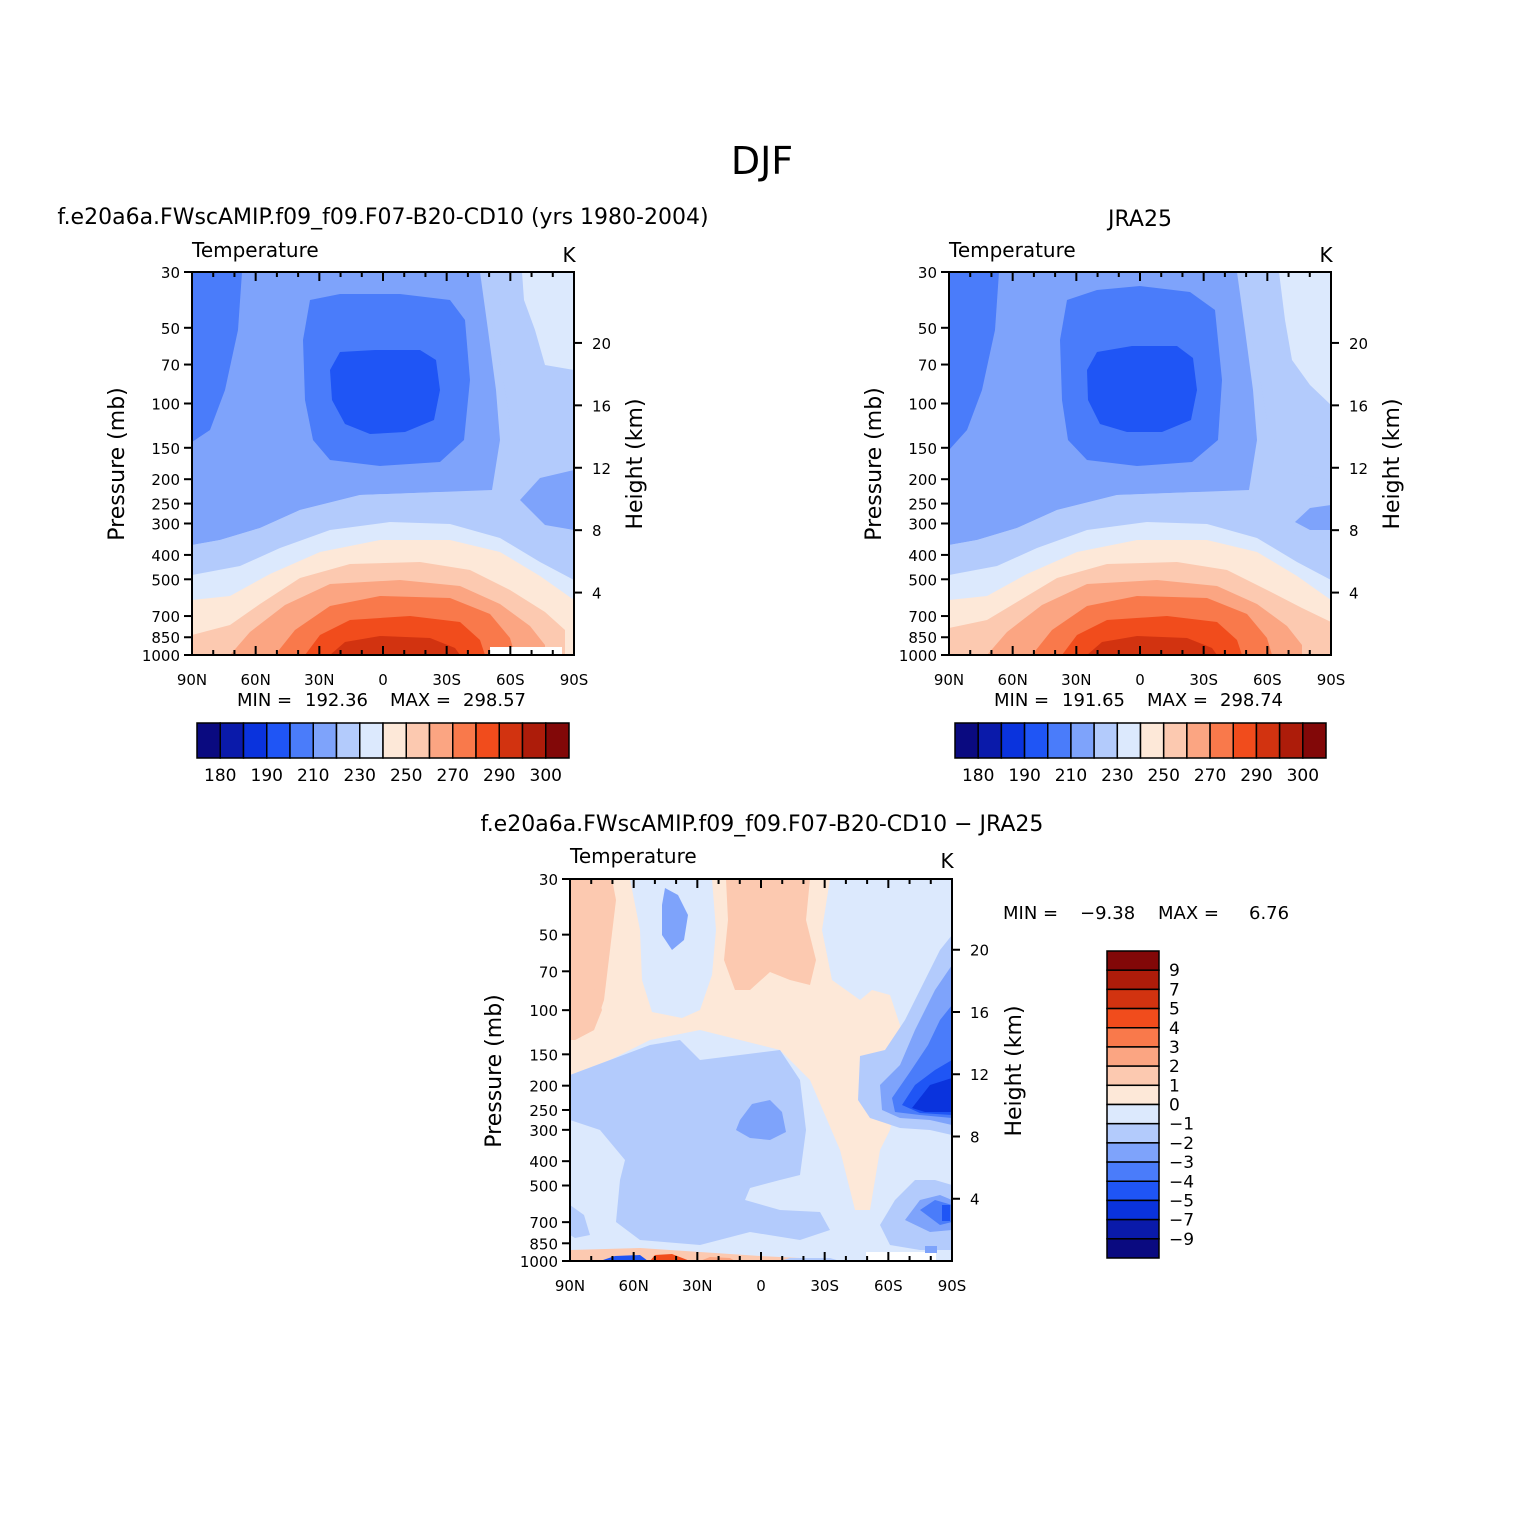  I want to click on y2-tick-label: 8, so click(597, 531).